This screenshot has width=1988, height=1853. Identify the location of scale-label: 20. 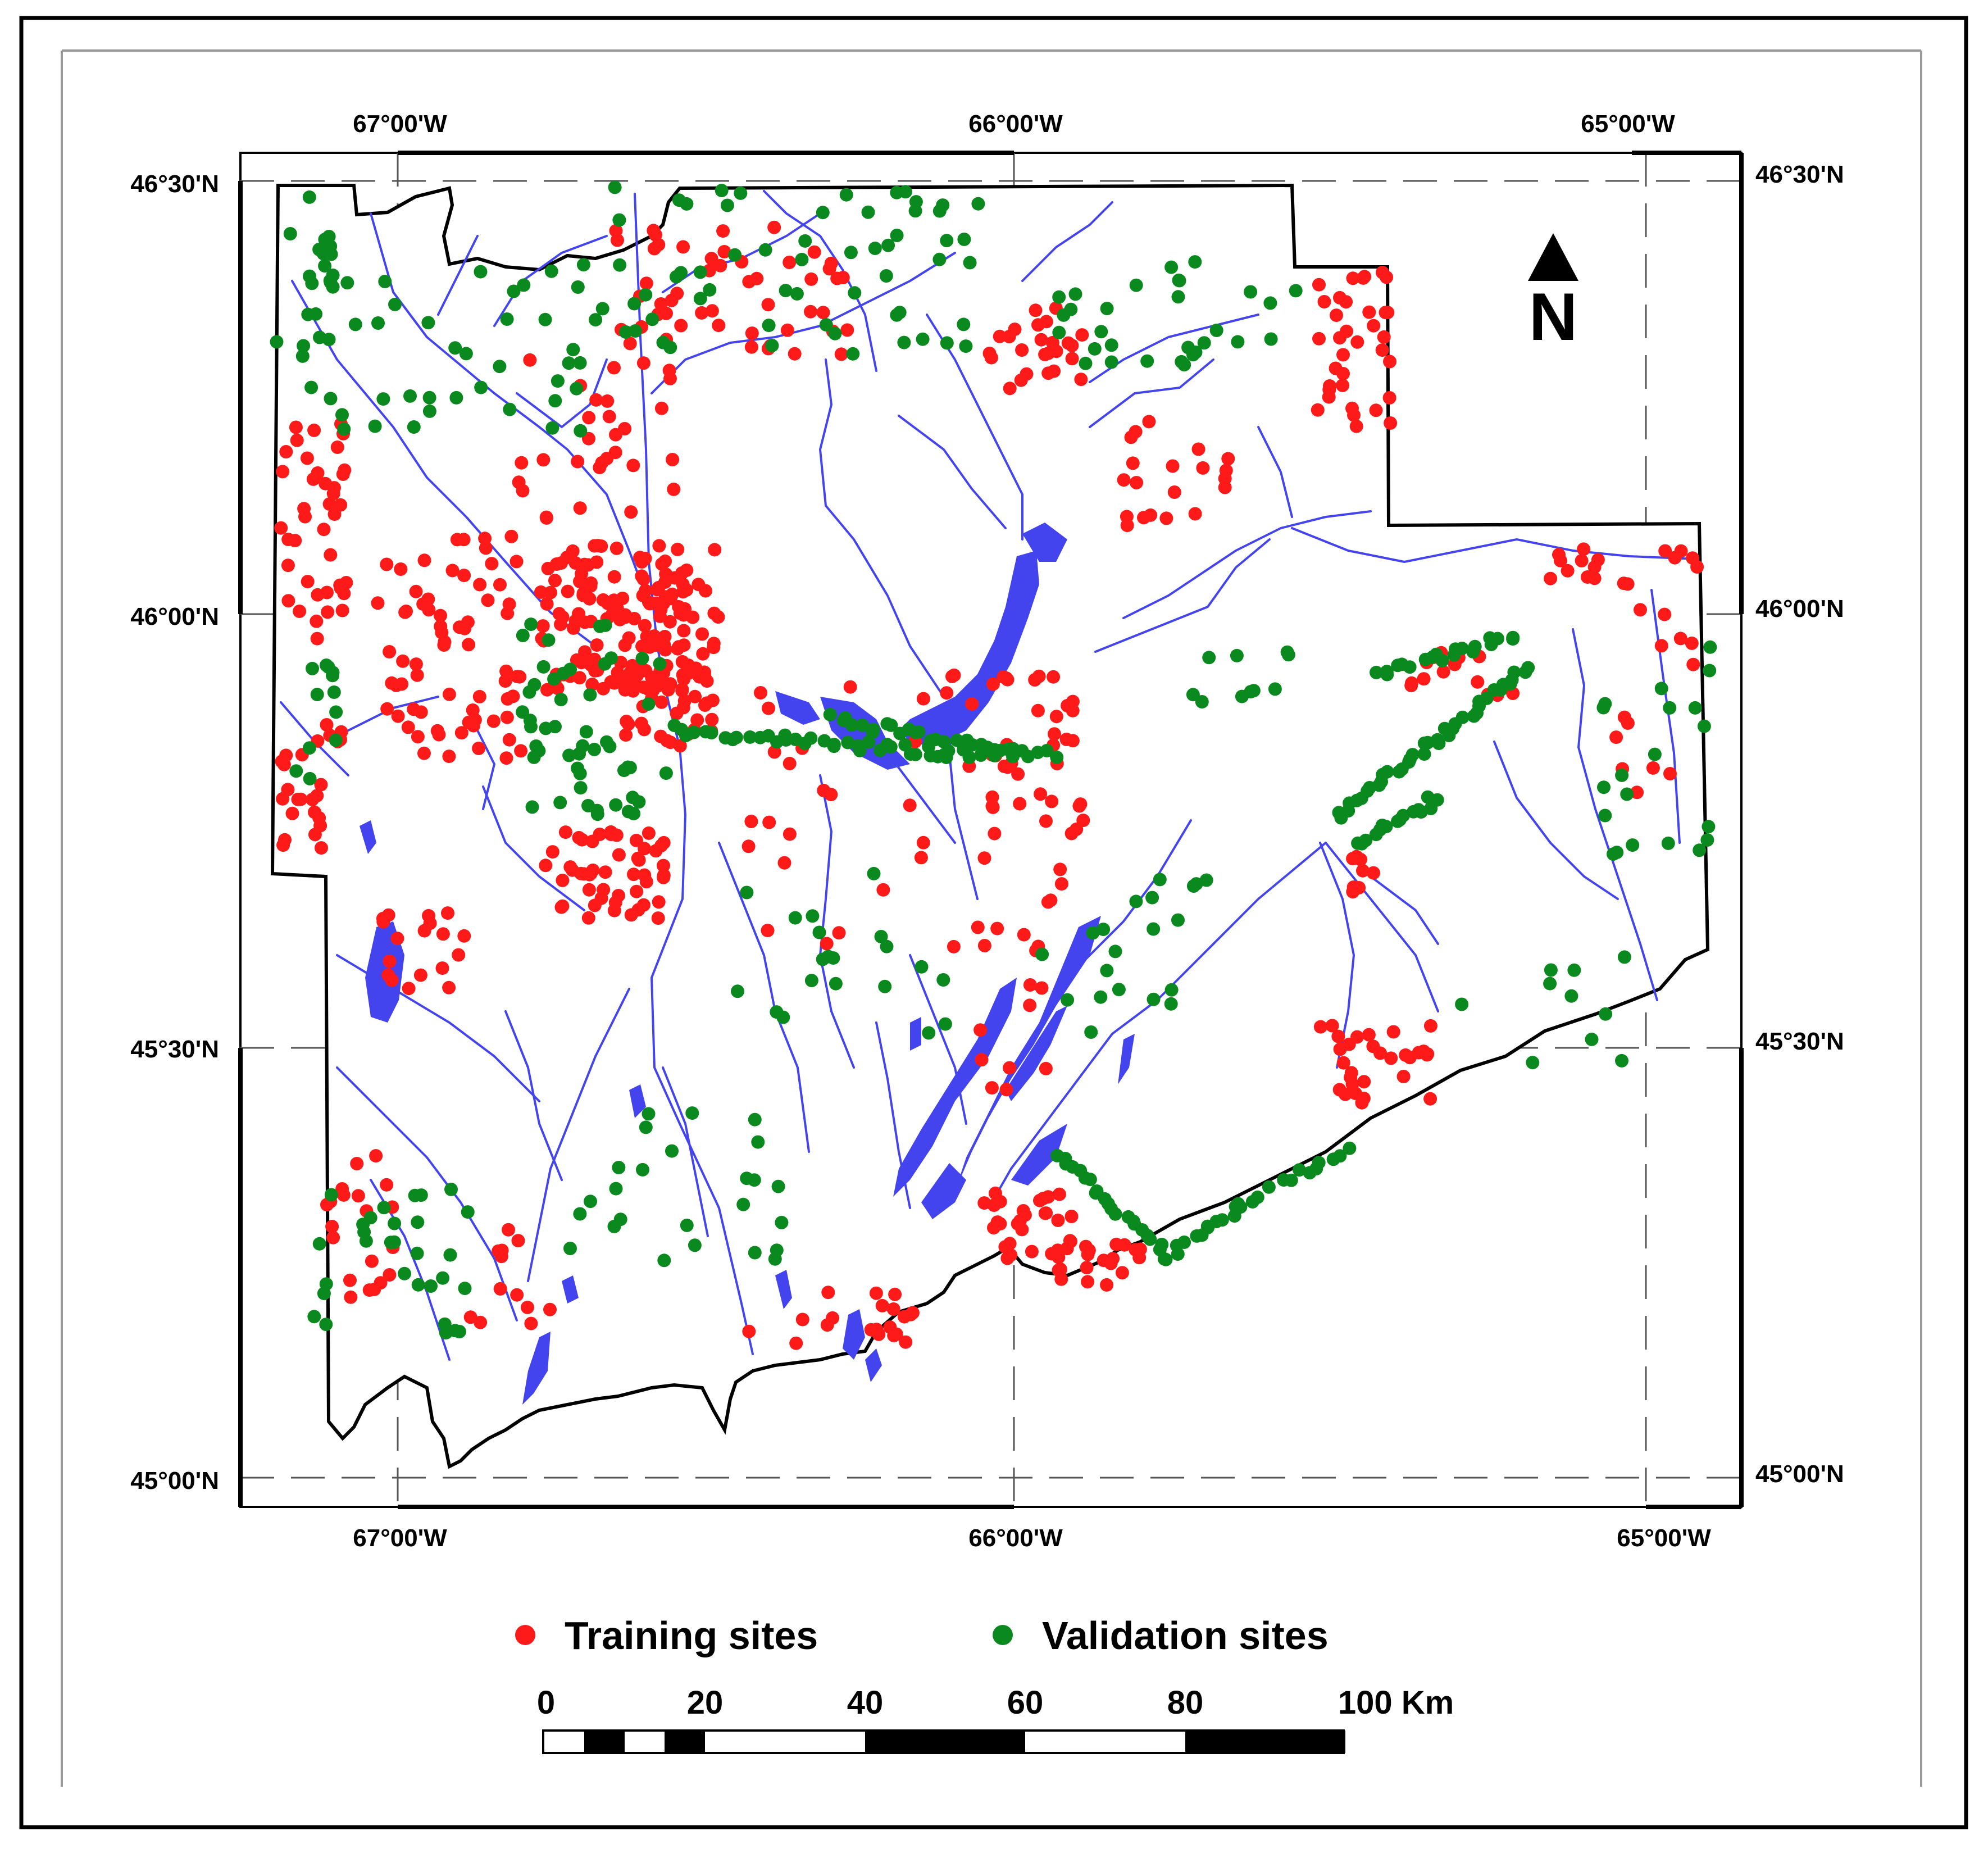
(705, 1702).